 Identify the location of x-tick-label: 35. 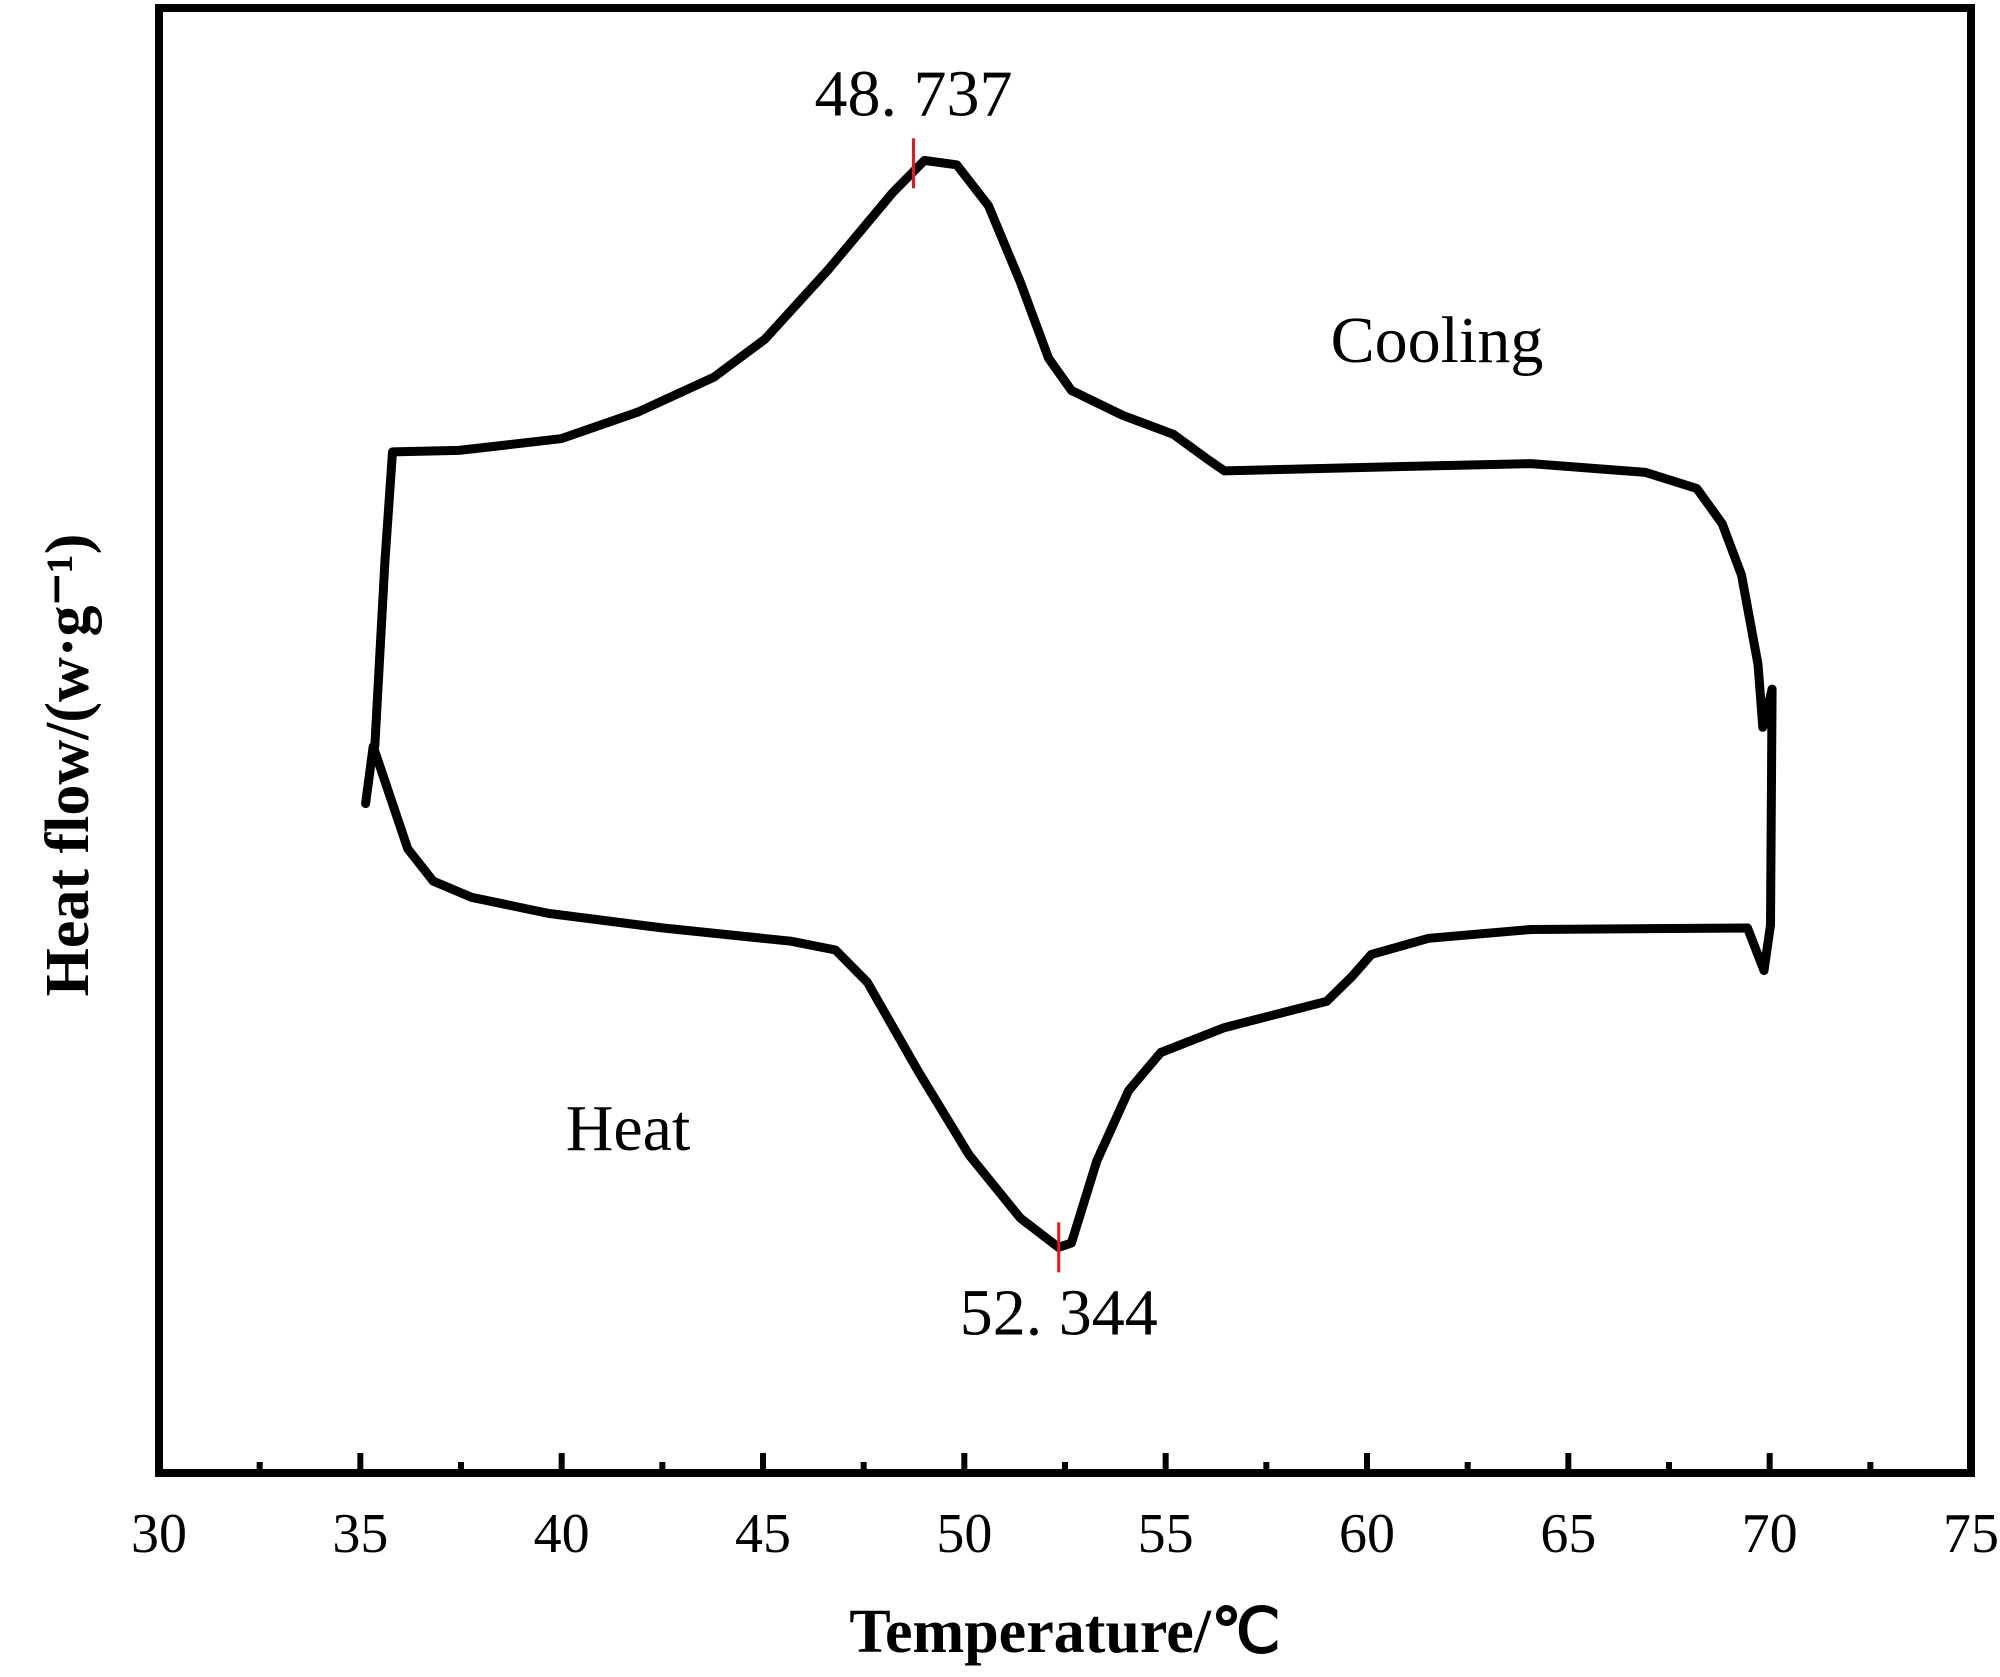
(360, 1534).